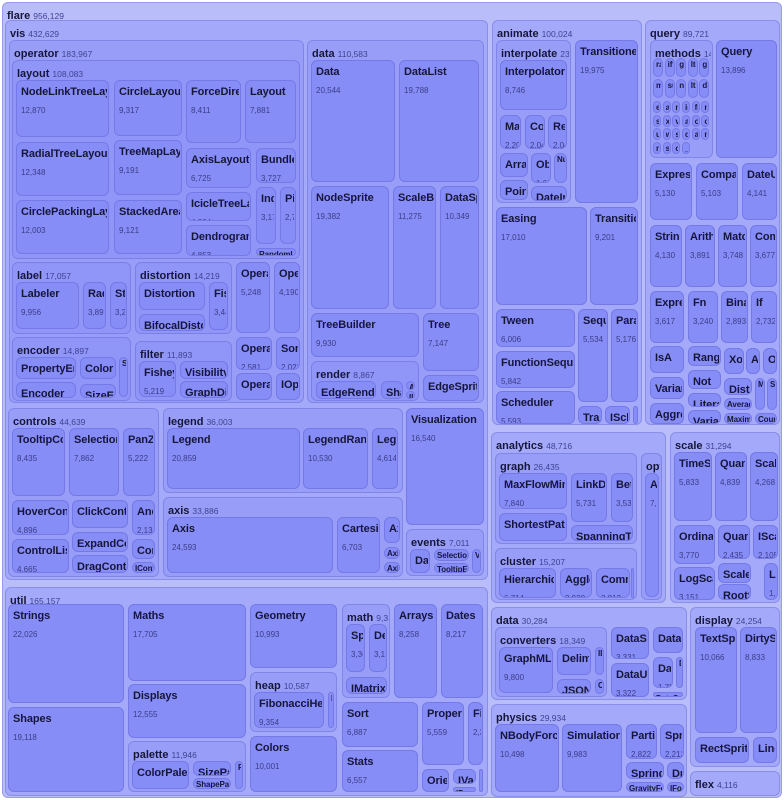  I want to click on treemap-cell-arrays: Arrays 8,258, so click(415, 651).